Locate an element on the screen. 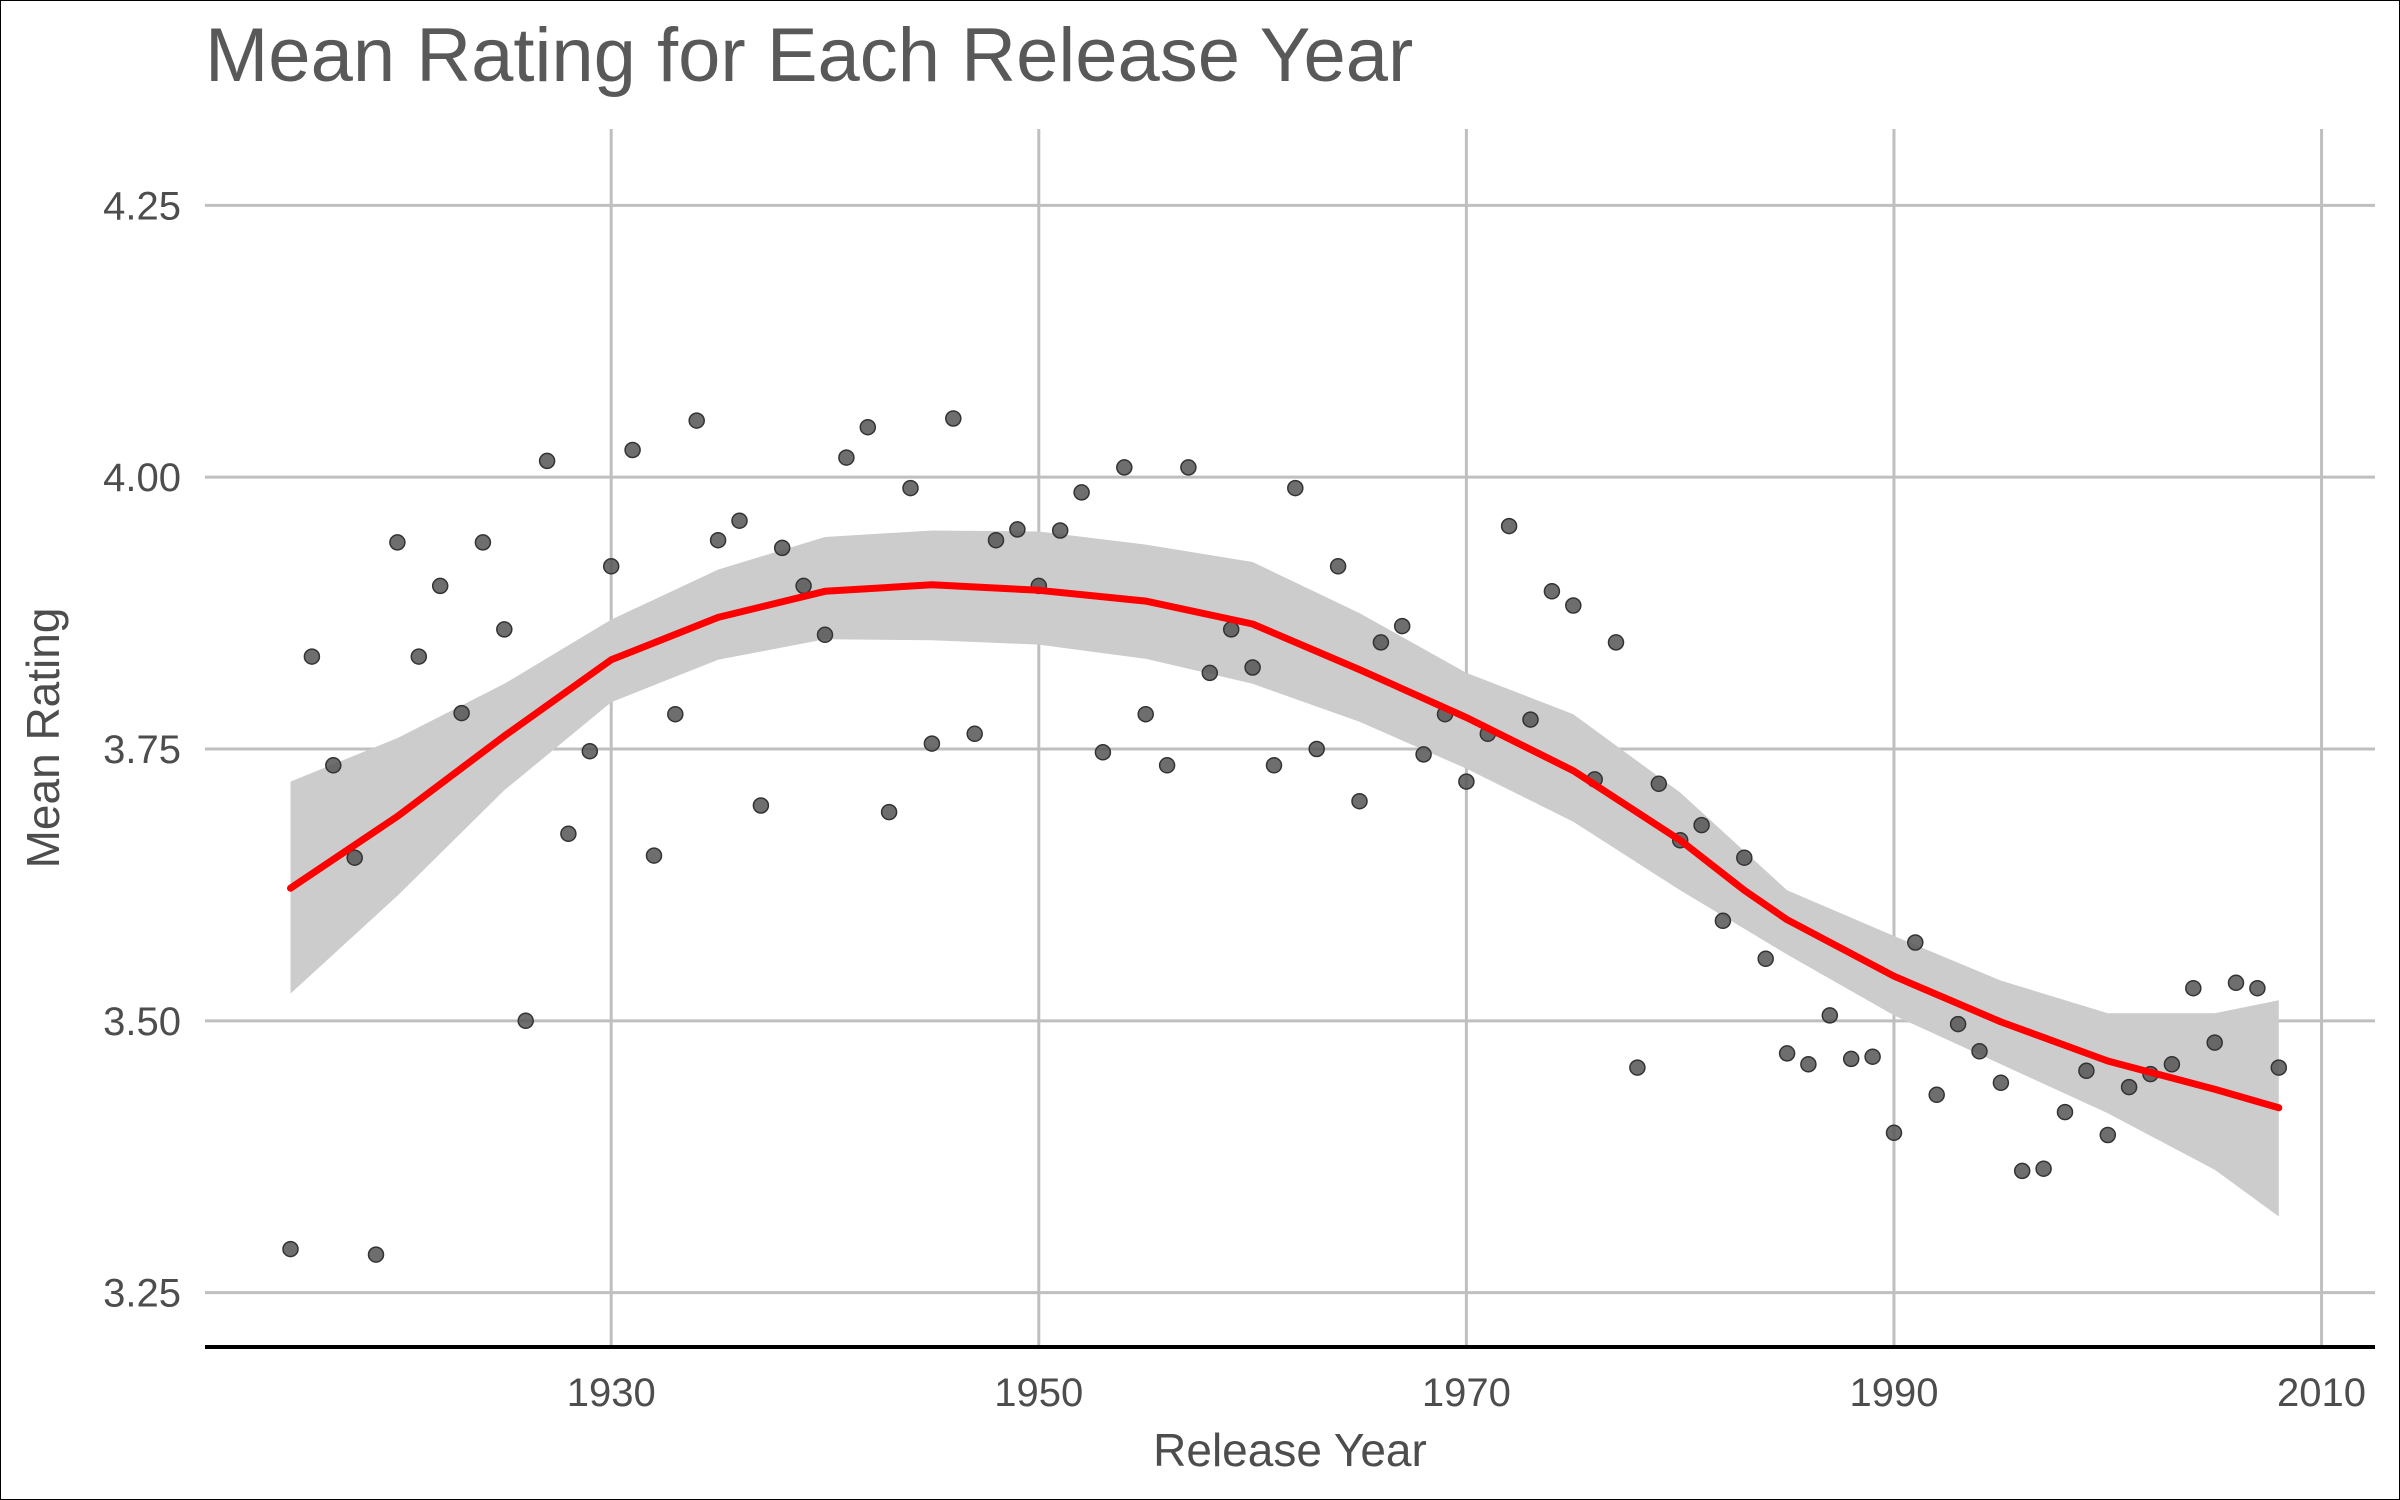  y-axis-ticks: 3.25 3.50 3.75 4.00 4.25 is located at coordinates (142, 749).